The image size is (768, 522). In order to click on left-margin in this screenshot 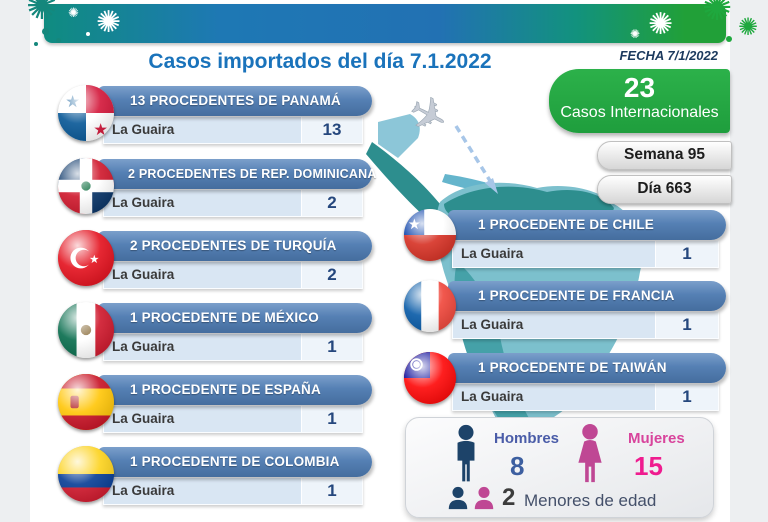, I will do `click(15, 261)`.